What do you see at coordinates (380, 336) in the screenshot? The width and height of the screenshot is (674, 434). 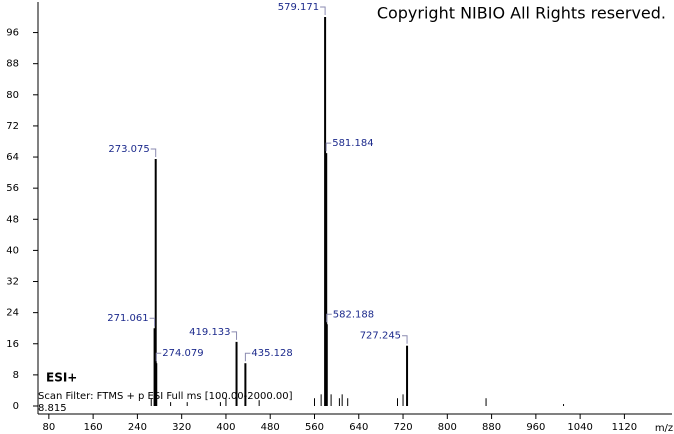 I see `peak-label: 727.245` at bounding box center [380, 336].